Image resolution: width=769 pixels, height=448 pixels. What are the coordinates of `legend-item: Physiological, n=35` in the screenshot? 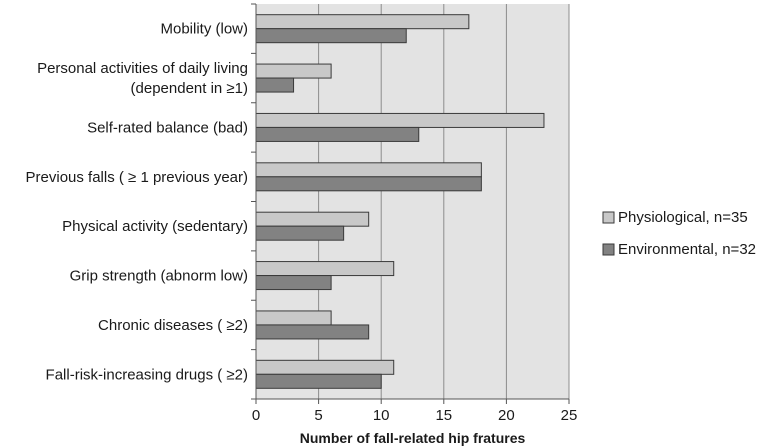 It's located at (675, 217).